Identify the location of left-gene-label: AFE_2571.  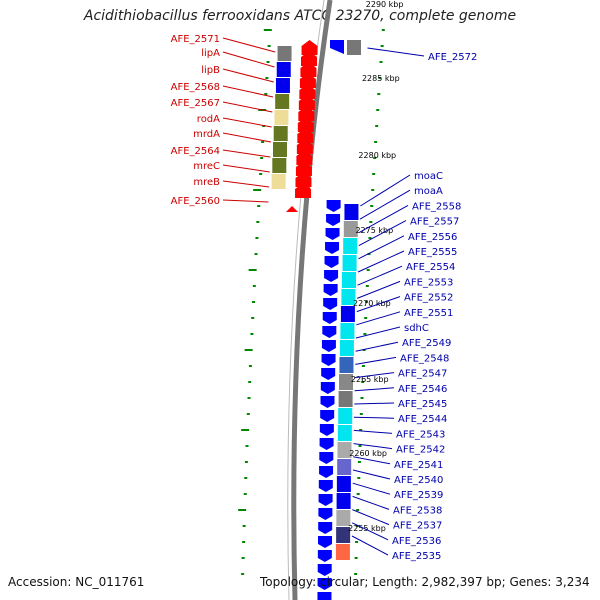
(195, 39).